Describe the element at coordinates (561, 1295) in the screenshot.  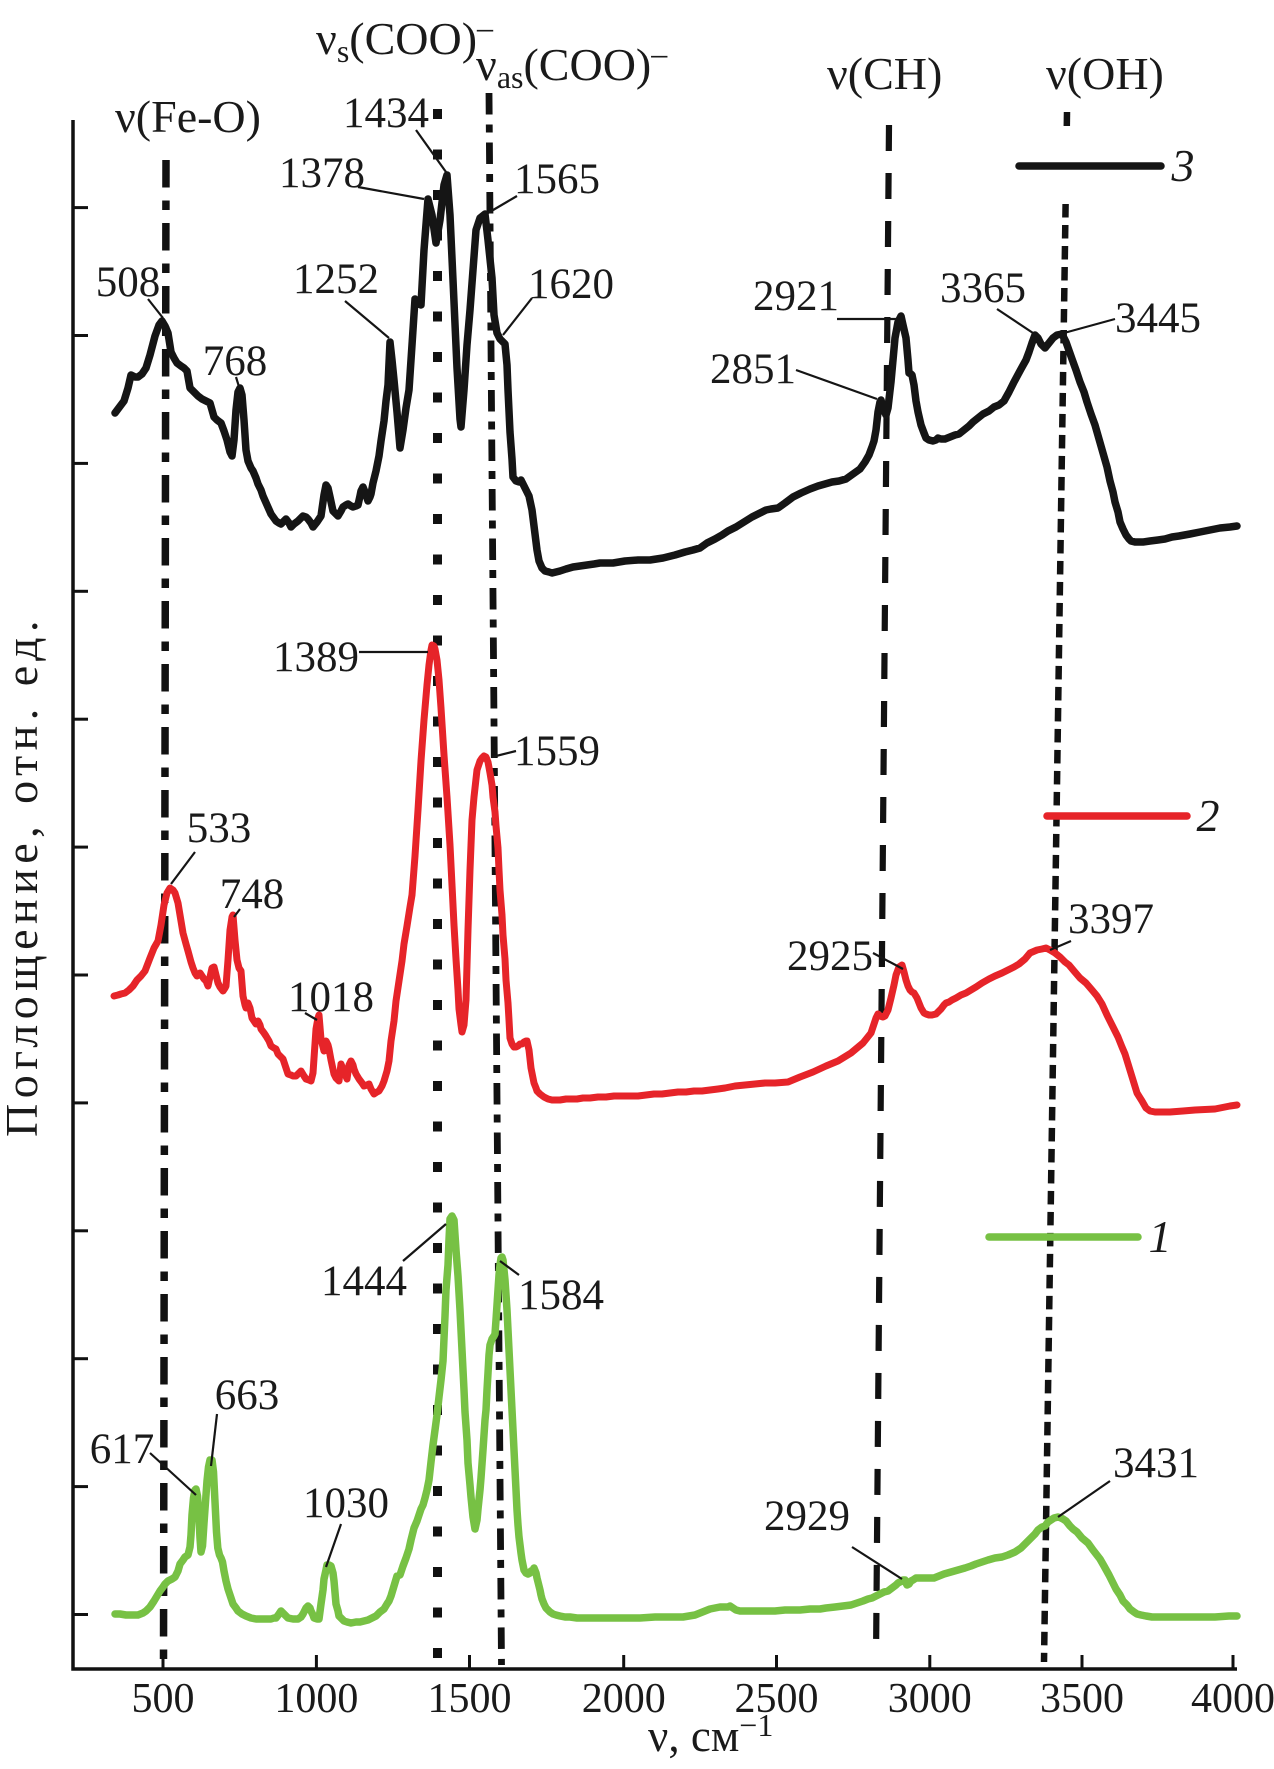
I see `svg-text: 1584` at that location.